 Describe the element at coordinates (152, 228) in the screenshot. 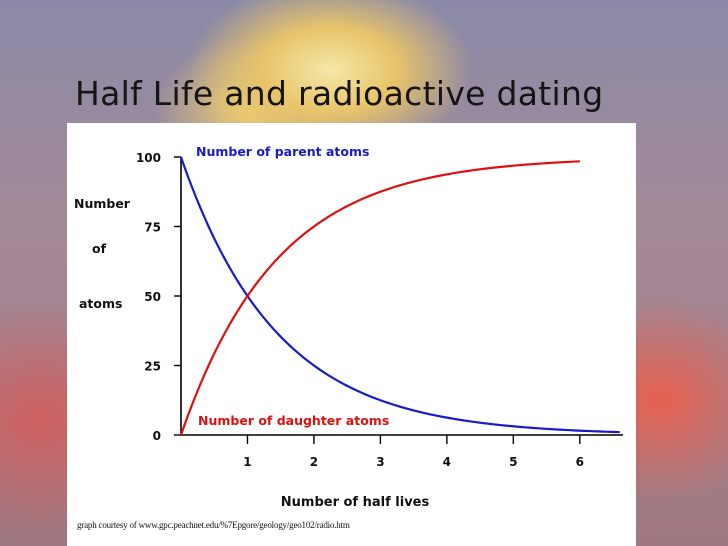

I see `y-tick-label: 75` at that location.